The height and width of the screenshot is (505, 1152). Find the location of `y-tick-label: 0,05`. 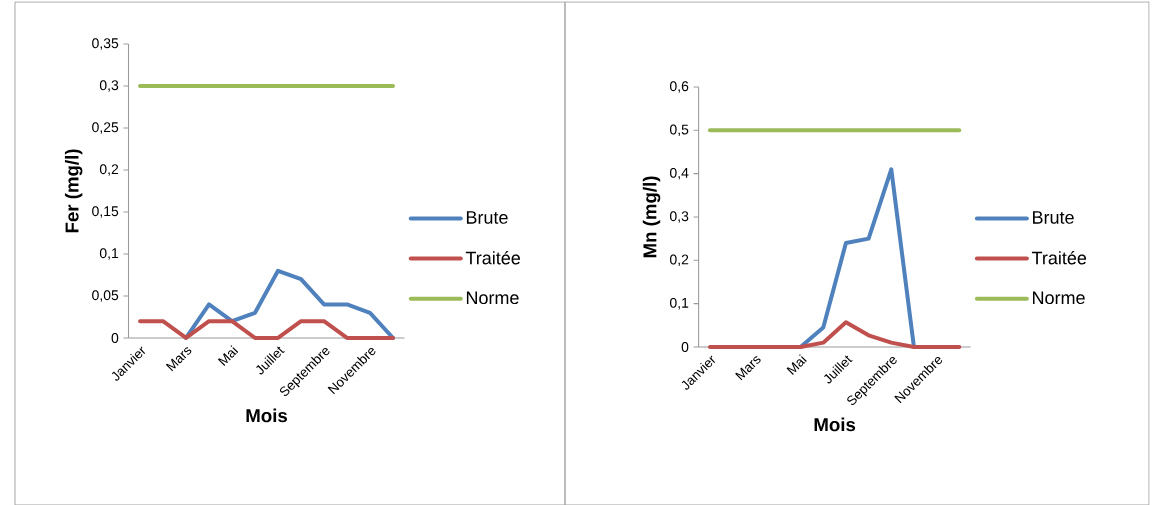

y-tick-label: 0,05 is located at coordinates (105, 296).